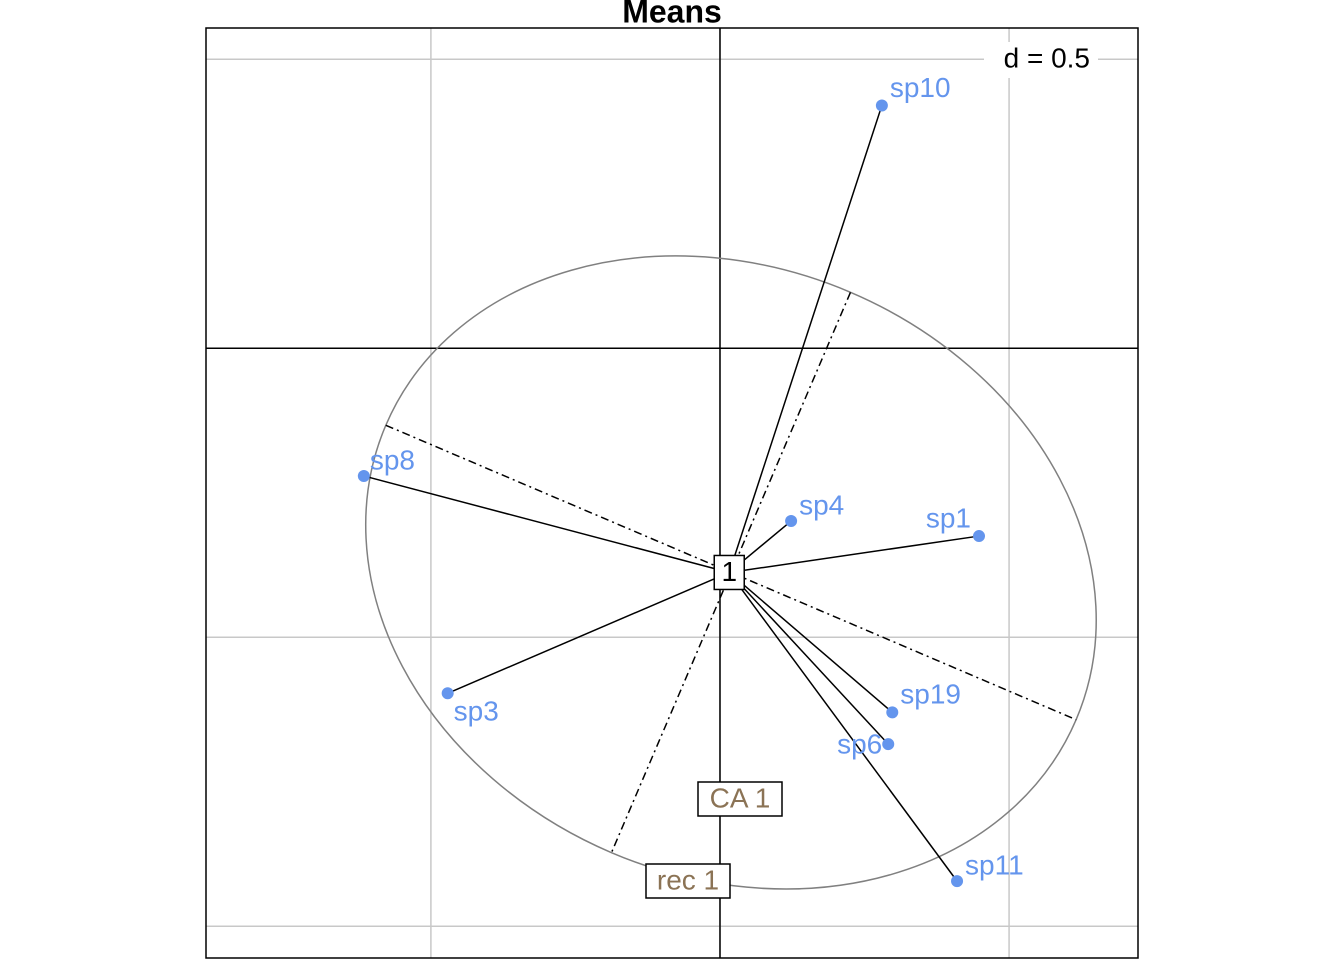 This screenshot has width=1344, height=965. I want to click on ellipse-minor-axis, so click(731, 572).